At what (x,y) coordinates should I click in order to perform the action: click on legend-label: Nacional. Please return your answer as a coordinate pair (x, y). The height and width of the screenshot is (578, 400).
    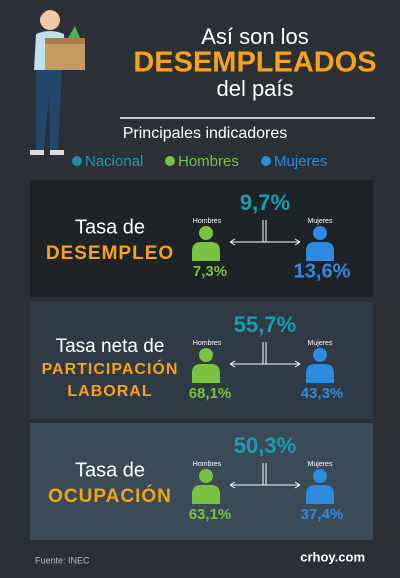
    Looking at the image, I should click on (114, 161).